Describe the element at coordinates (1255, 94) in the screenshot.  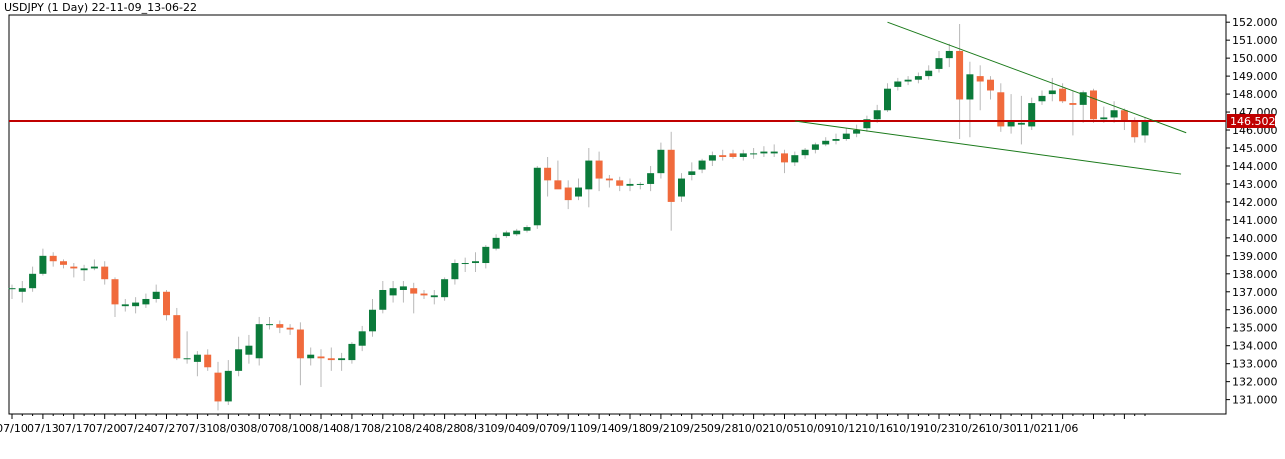
I see `y-tick-label-17: 148.000` at that location.